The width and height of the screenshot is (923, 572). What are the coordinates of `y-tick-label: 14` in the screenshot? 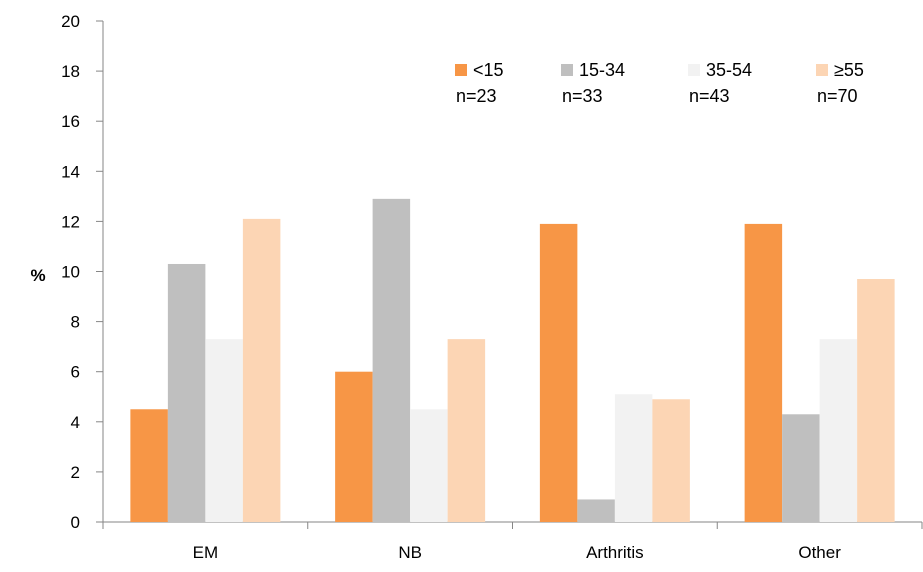 It's located at (70, 171).